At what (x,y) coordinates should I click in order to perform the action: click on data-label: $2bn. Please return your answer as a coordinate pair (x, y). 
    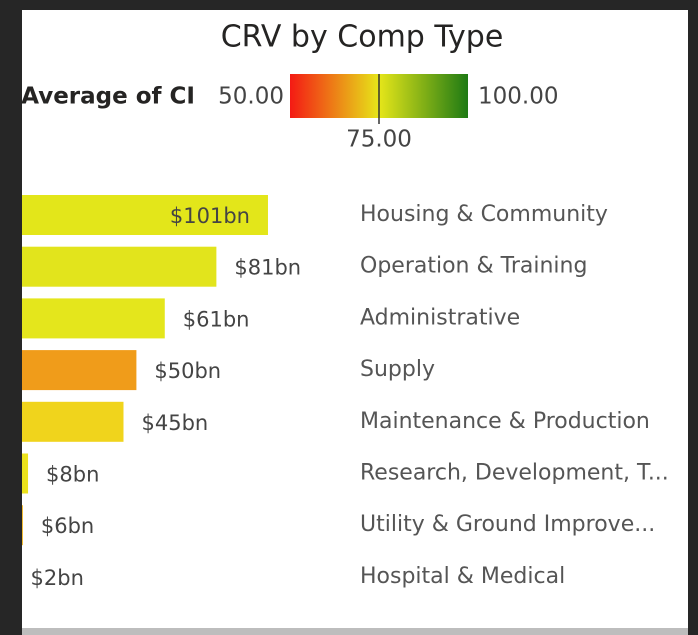
    Looking at the image, I should click on (57, 578).